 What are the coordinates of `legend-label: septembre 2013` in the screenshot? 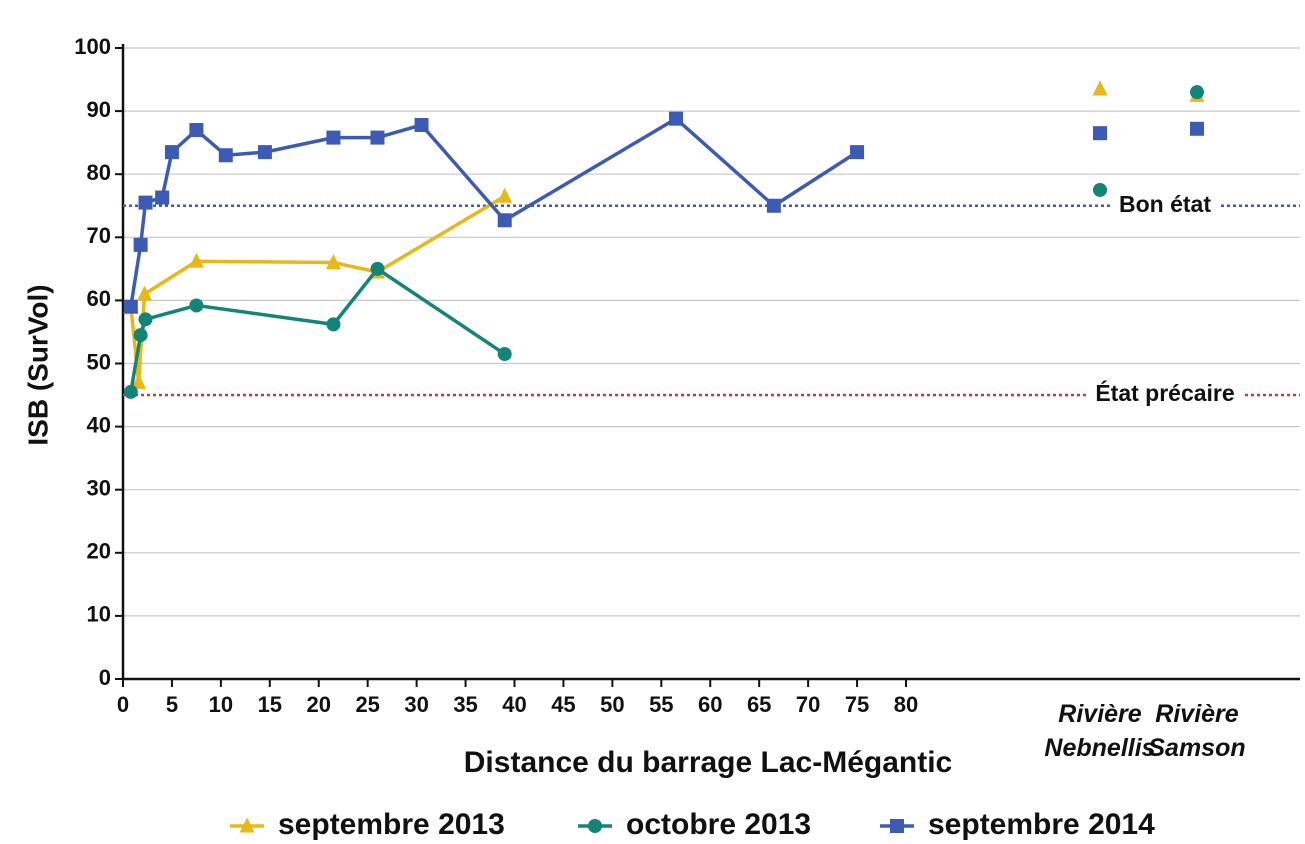 It's located at (391, 824).